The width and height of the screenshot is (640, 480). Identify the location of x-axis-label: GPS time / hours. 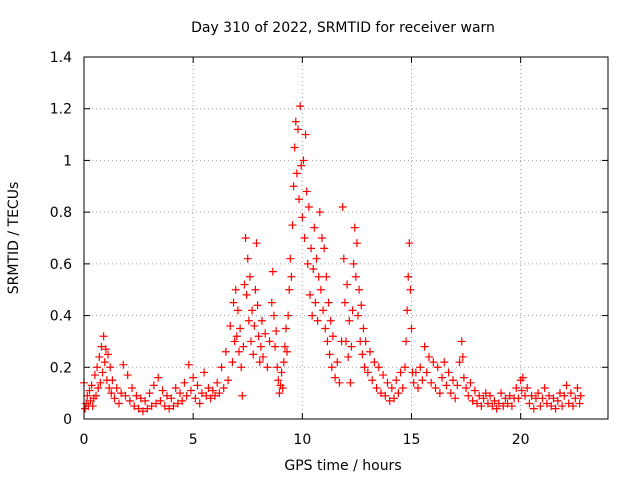
(342, 466).